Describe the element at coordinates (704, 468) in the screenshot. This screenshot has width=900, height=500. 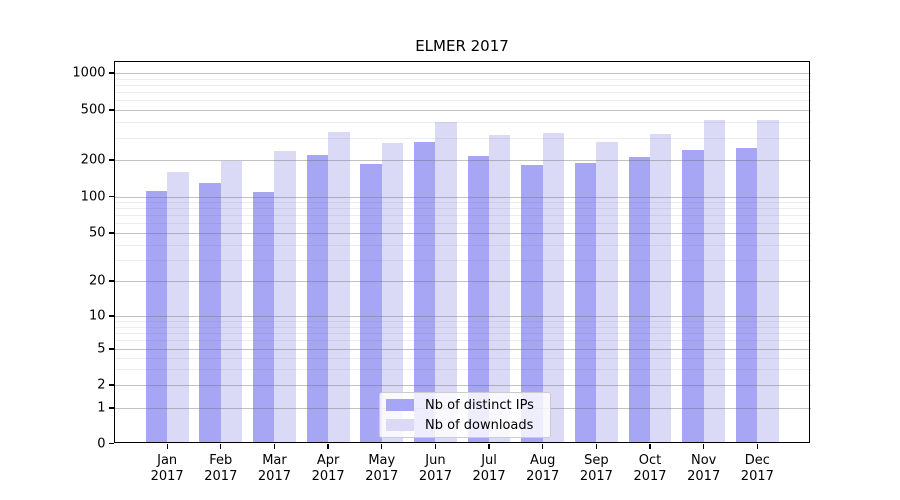
I see `x-tick-label-nov: Nov 2017` at that location.